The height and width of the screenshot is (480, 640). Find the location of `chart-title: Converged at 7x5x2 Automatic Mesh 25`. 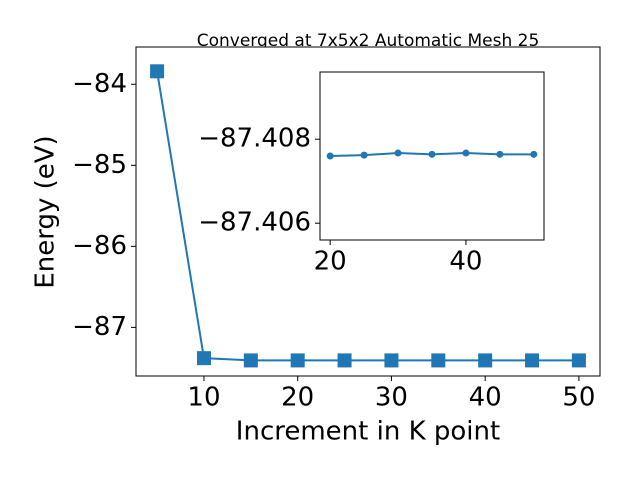

chart-title: Converged at 7x5x2 Automatic Mesh 25 is located at coordinates (368, 41).